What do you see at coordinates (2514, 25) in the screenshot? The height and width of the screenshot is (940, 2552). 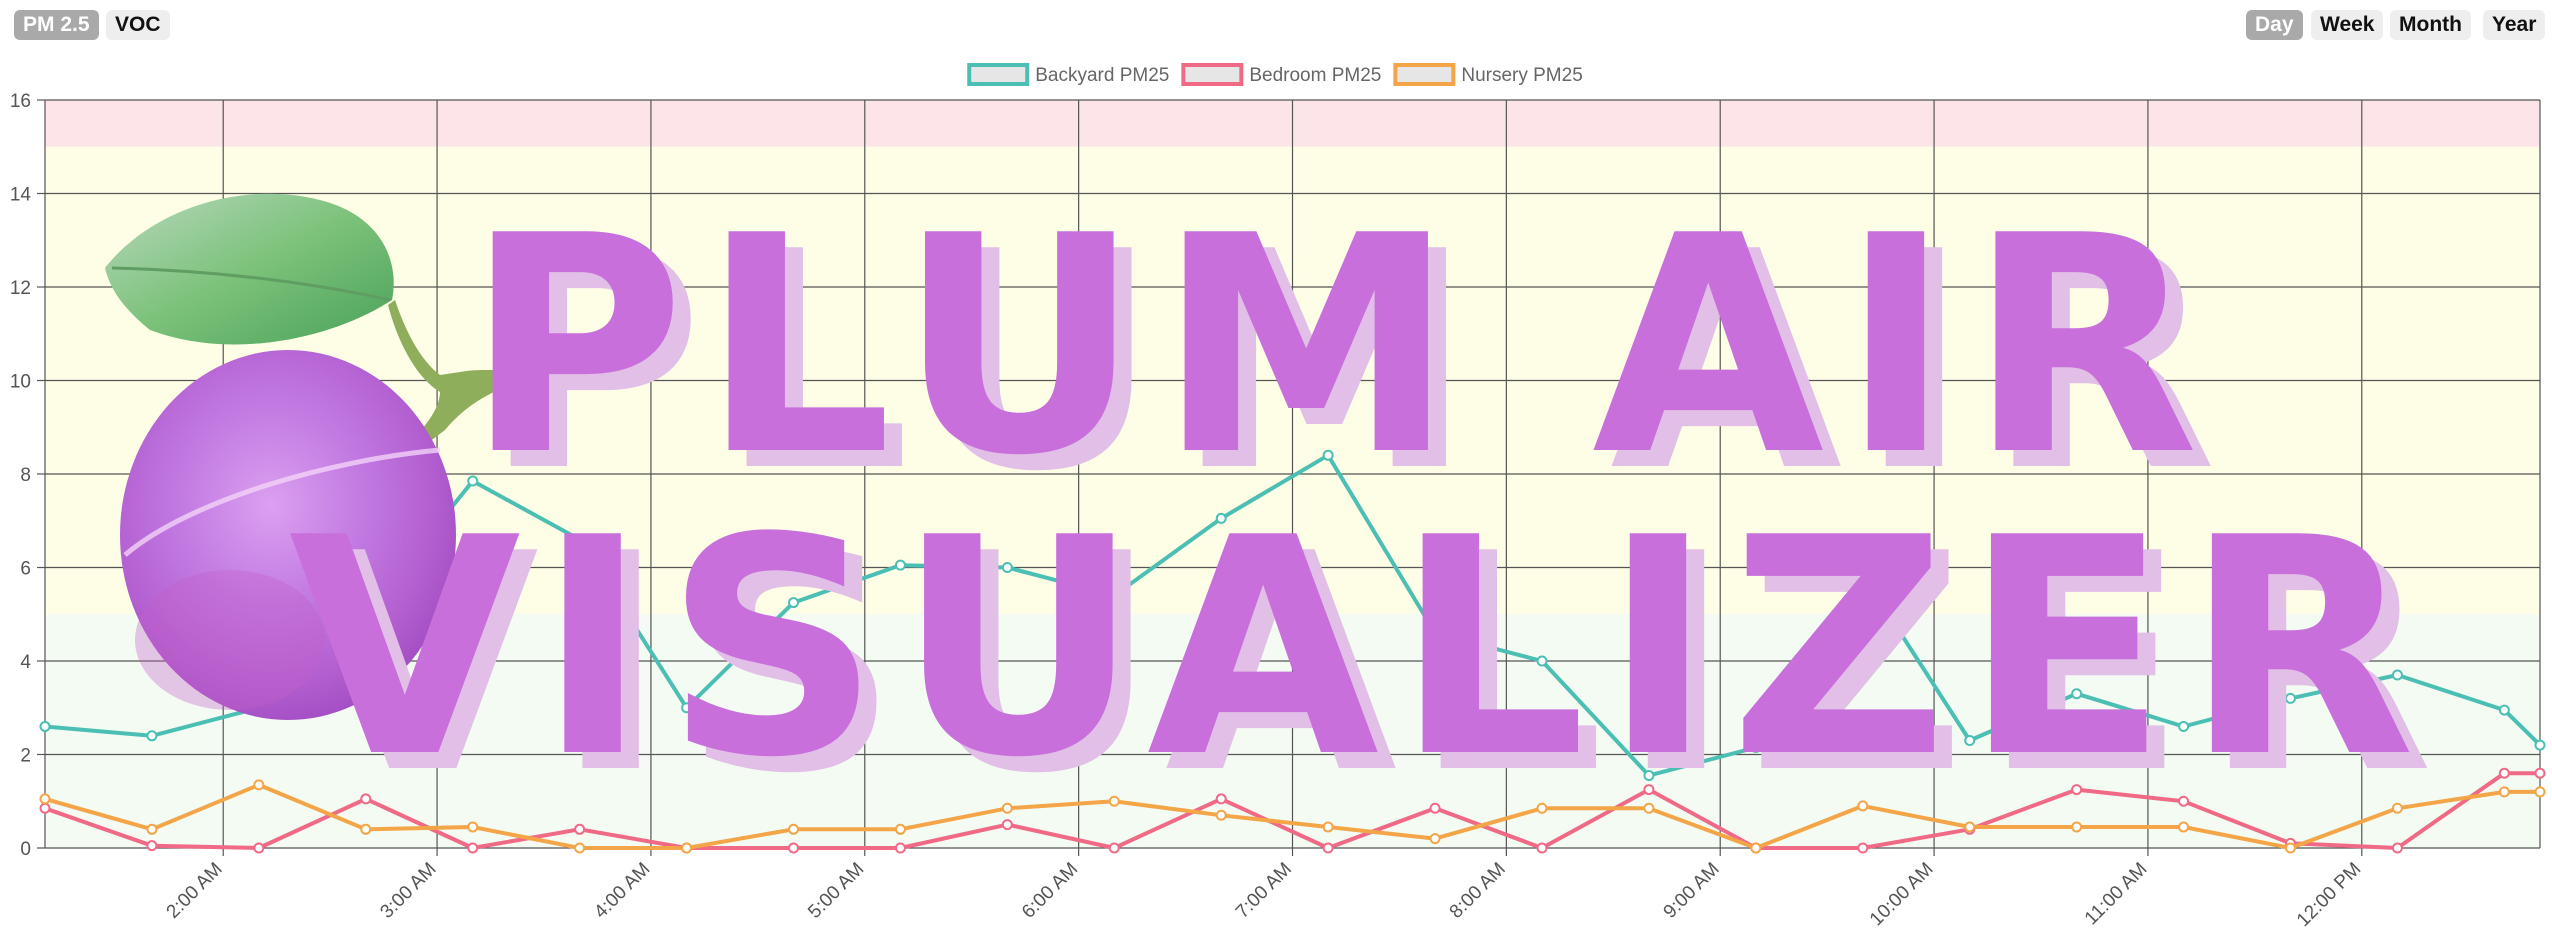 I see `range-year-button: Year` at bounding box center [2514, 25].